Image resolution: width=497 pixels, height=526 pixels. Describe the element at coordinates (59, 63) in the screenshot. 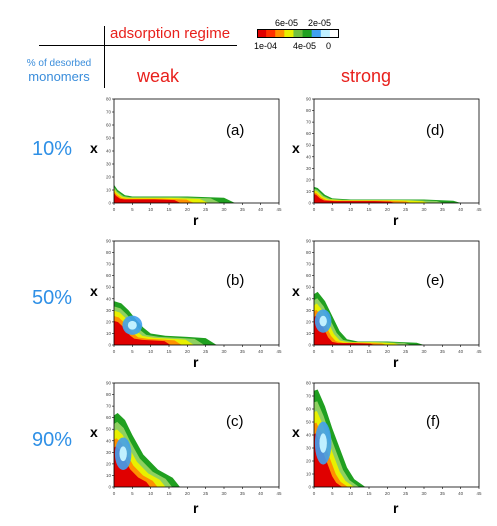

I see `percent-header-line1: % of desorbed` at that location.